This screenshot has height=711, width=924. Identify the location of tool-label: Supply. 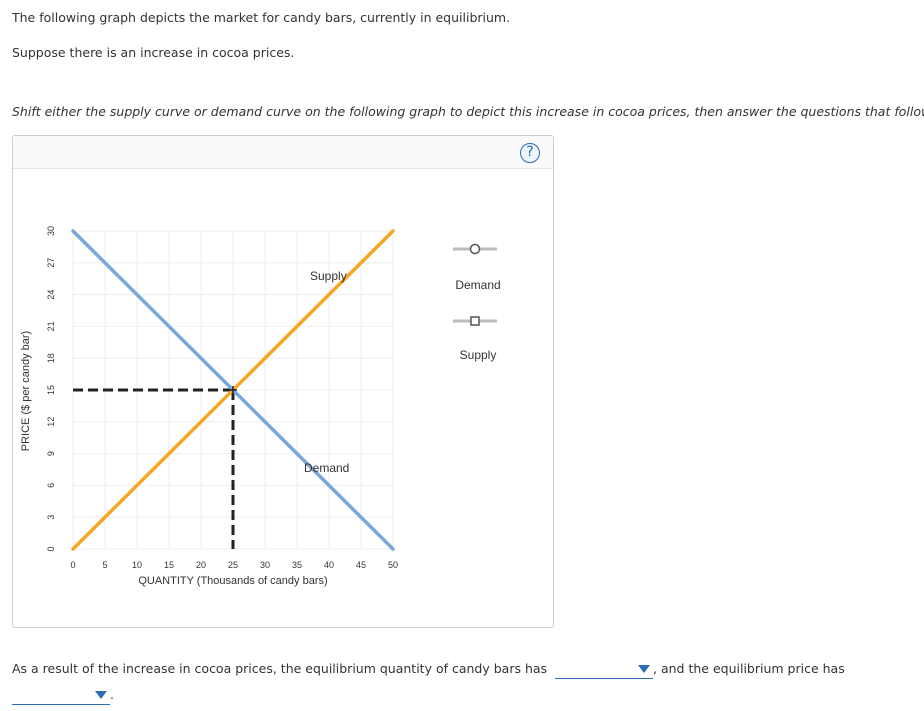
(478, 355).